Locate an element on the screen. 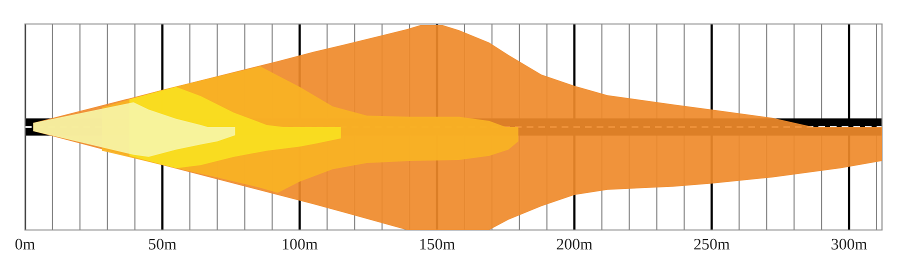 Image resolution: width=907 pixels, height=270 pixels. x-tick-label: 200m is located at coordinates (574, 244).